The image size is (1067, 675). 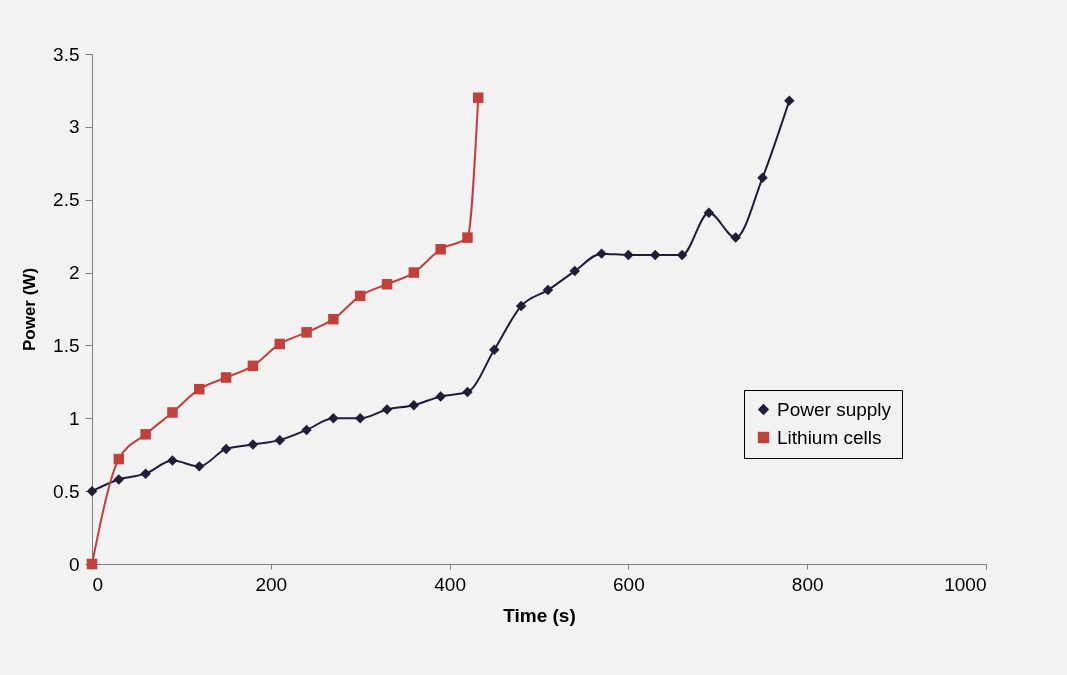 I want to click on y-tick-label: 3.5, so click(x=66, y=54).